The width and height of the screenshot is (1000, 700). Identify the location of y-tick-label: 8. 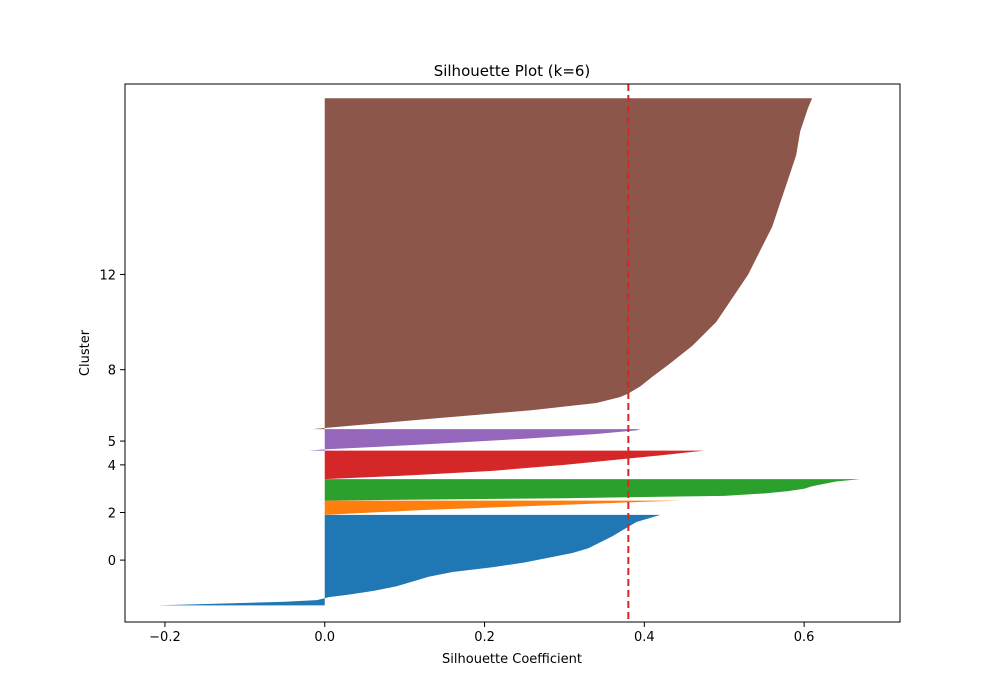
(112, 371).